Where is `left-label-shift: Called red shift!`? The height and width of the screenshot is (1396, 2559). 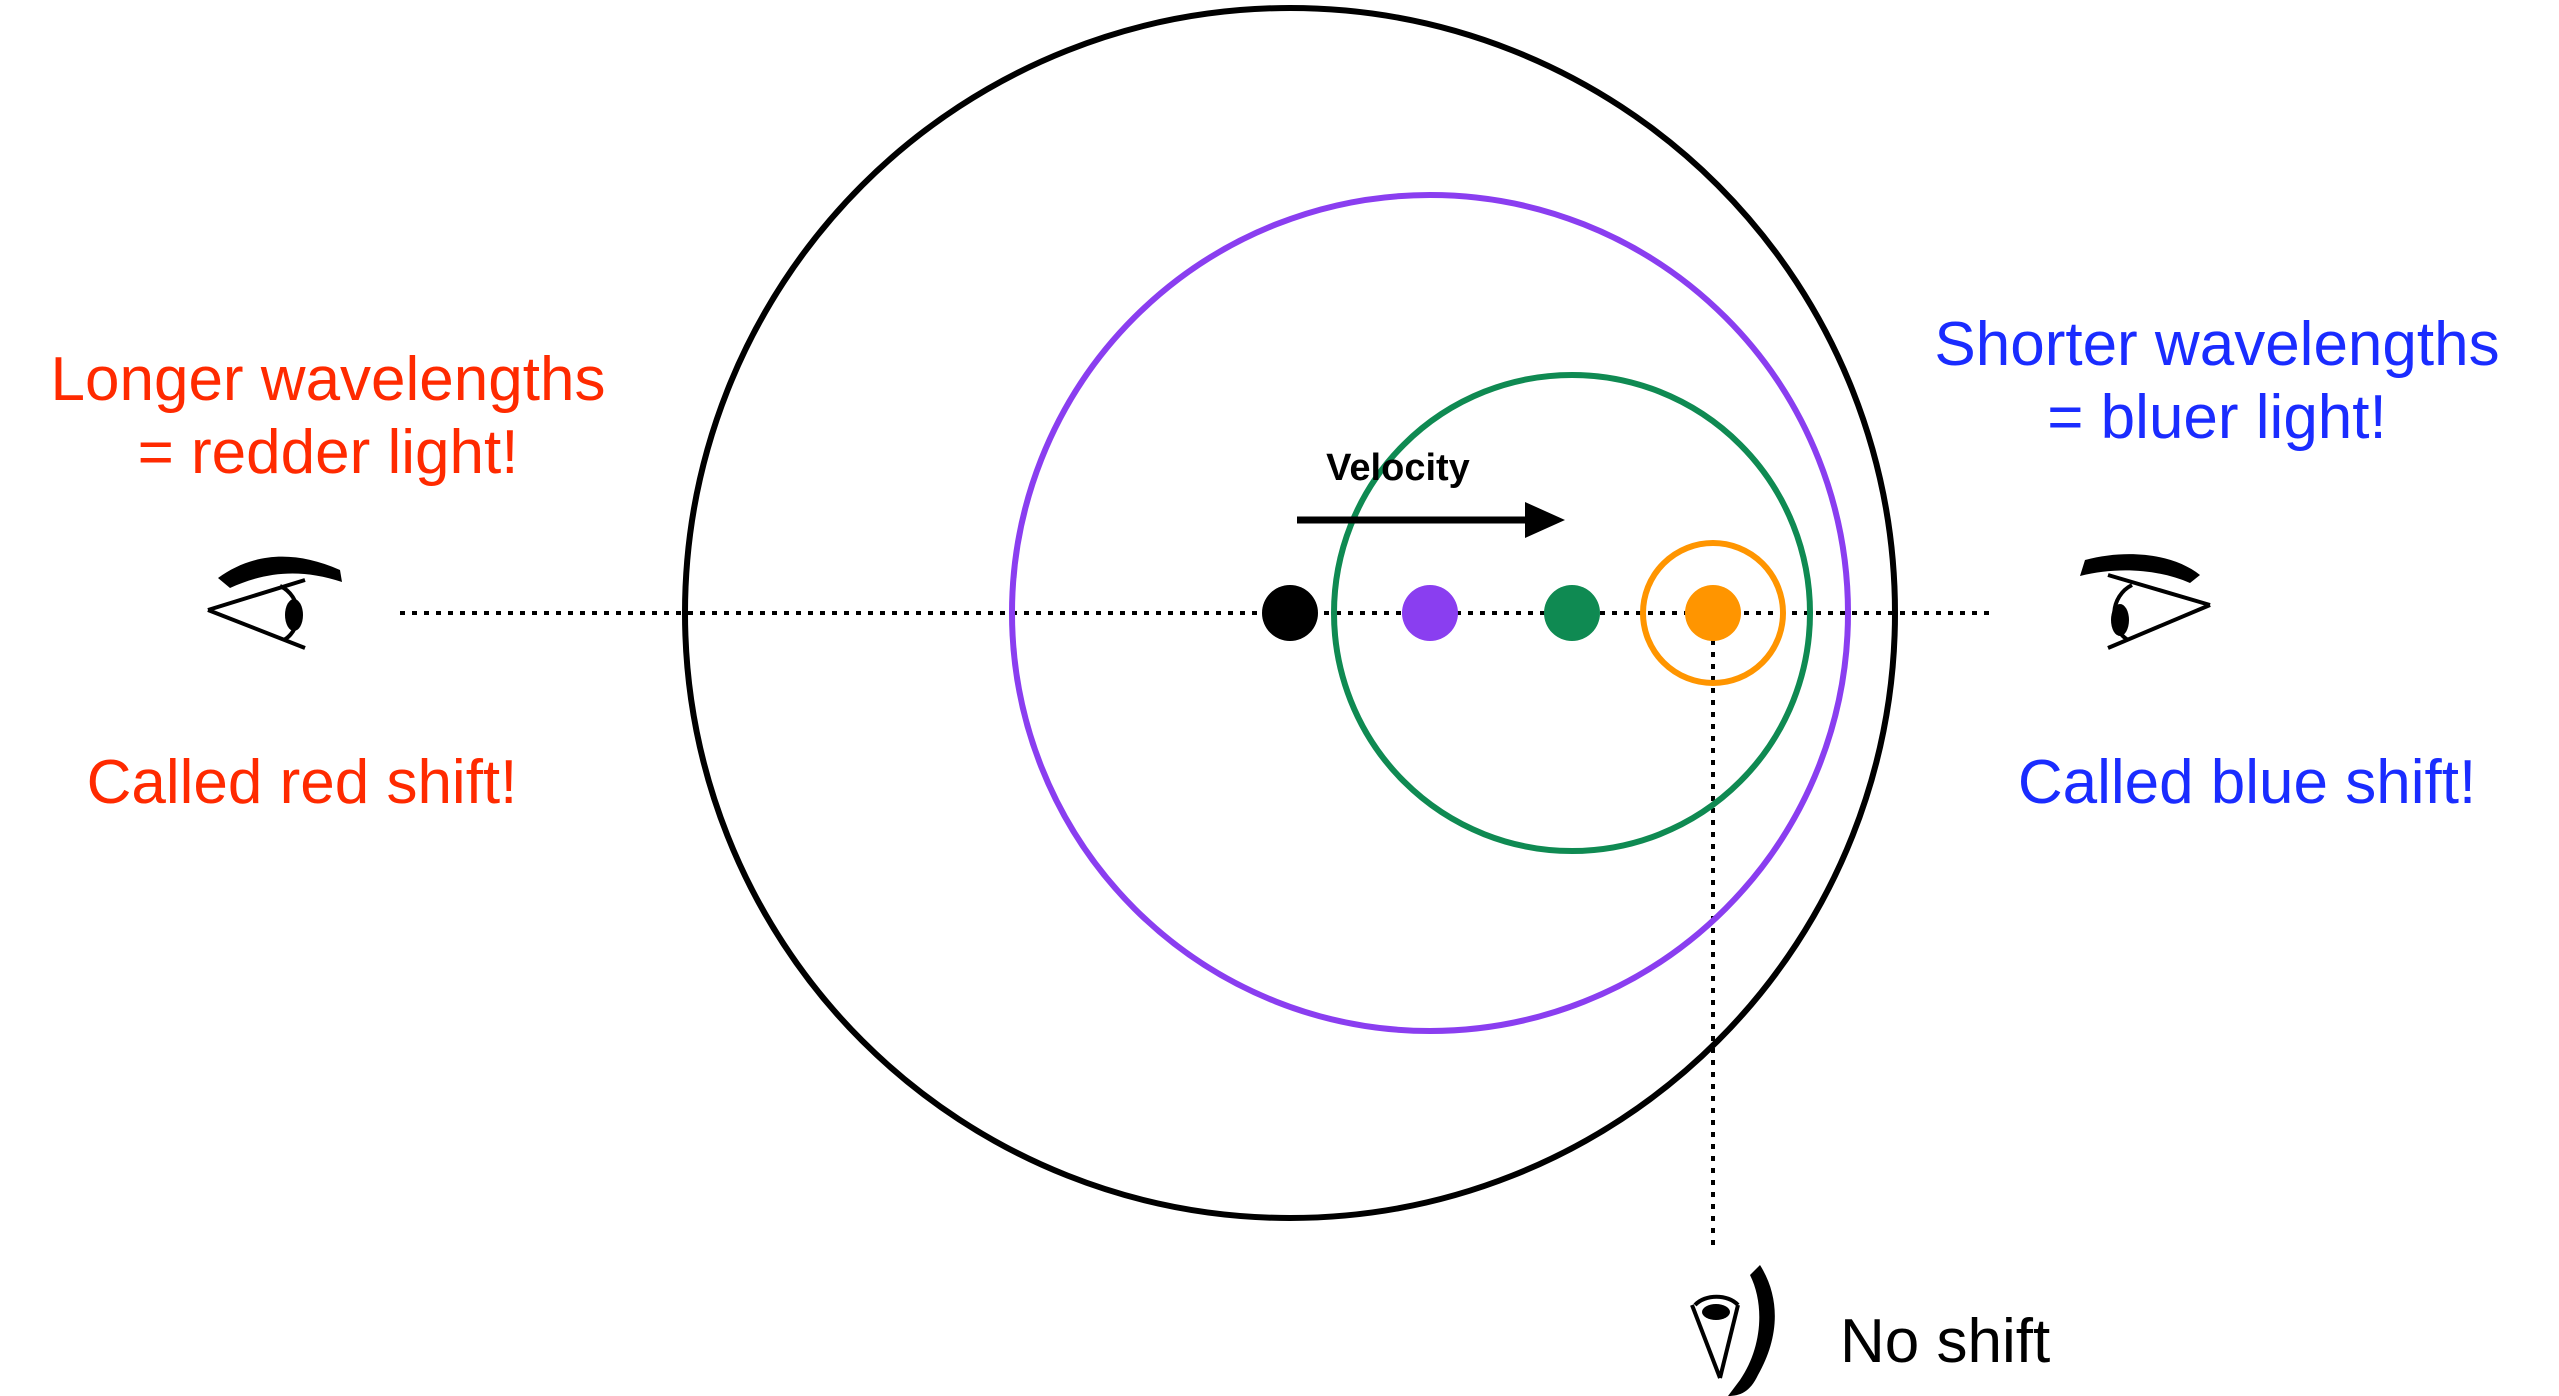
left-label-shift: Called red shift! is located at coordinates (302, 782).